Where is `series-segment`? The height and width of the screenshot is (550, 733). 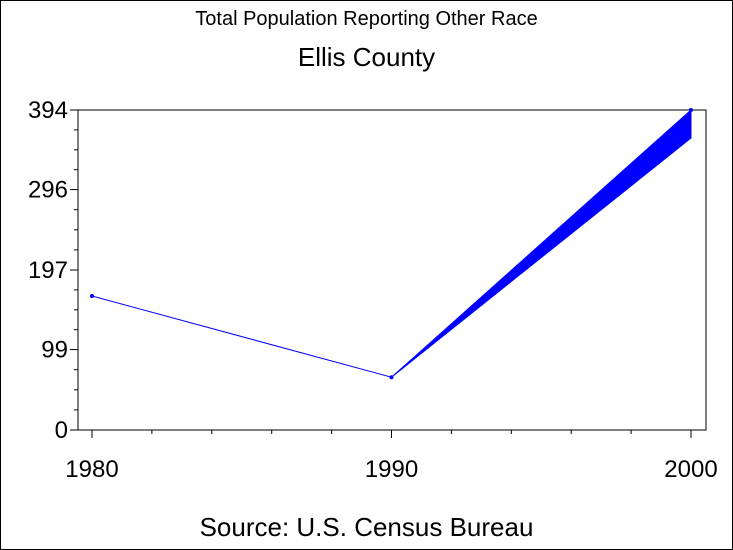
series-segment is located at coordinates (241, 336).